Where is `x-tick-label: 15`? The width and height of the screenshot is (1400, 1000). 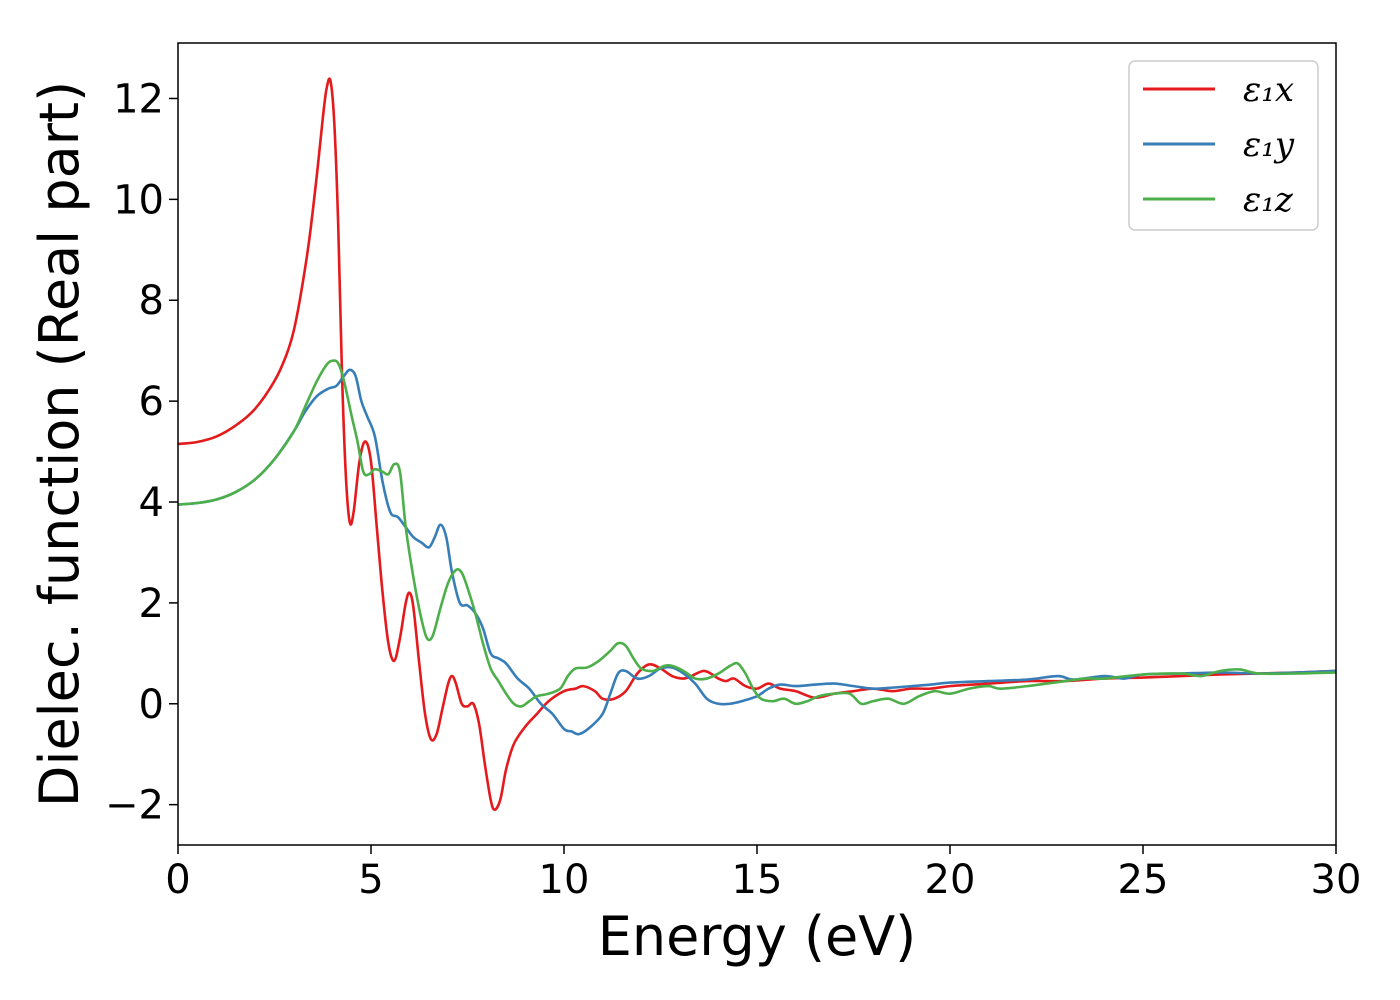
x-tick-label: 15 is located at coordinates (757, 880).